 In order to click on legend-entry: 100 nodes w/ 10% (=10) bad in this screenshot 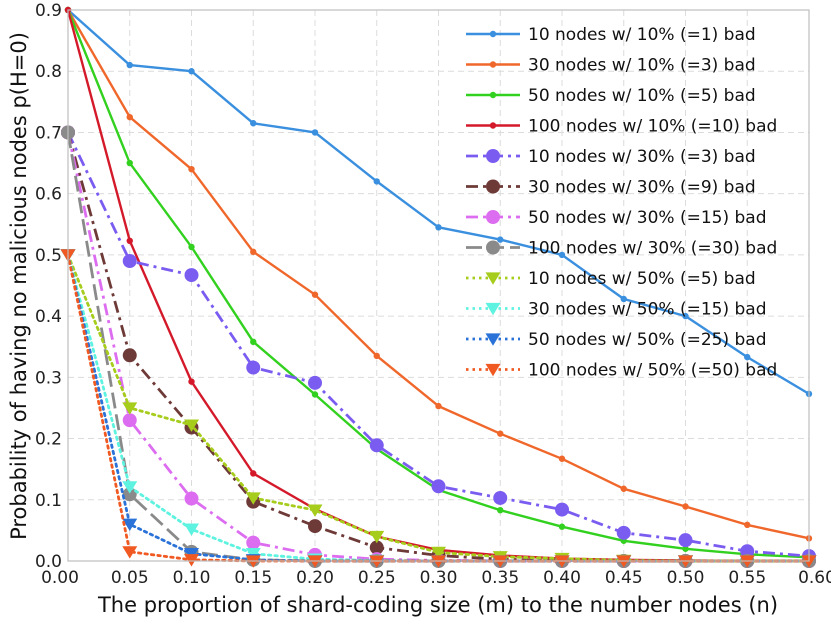, I will do `click(621, 127)`.